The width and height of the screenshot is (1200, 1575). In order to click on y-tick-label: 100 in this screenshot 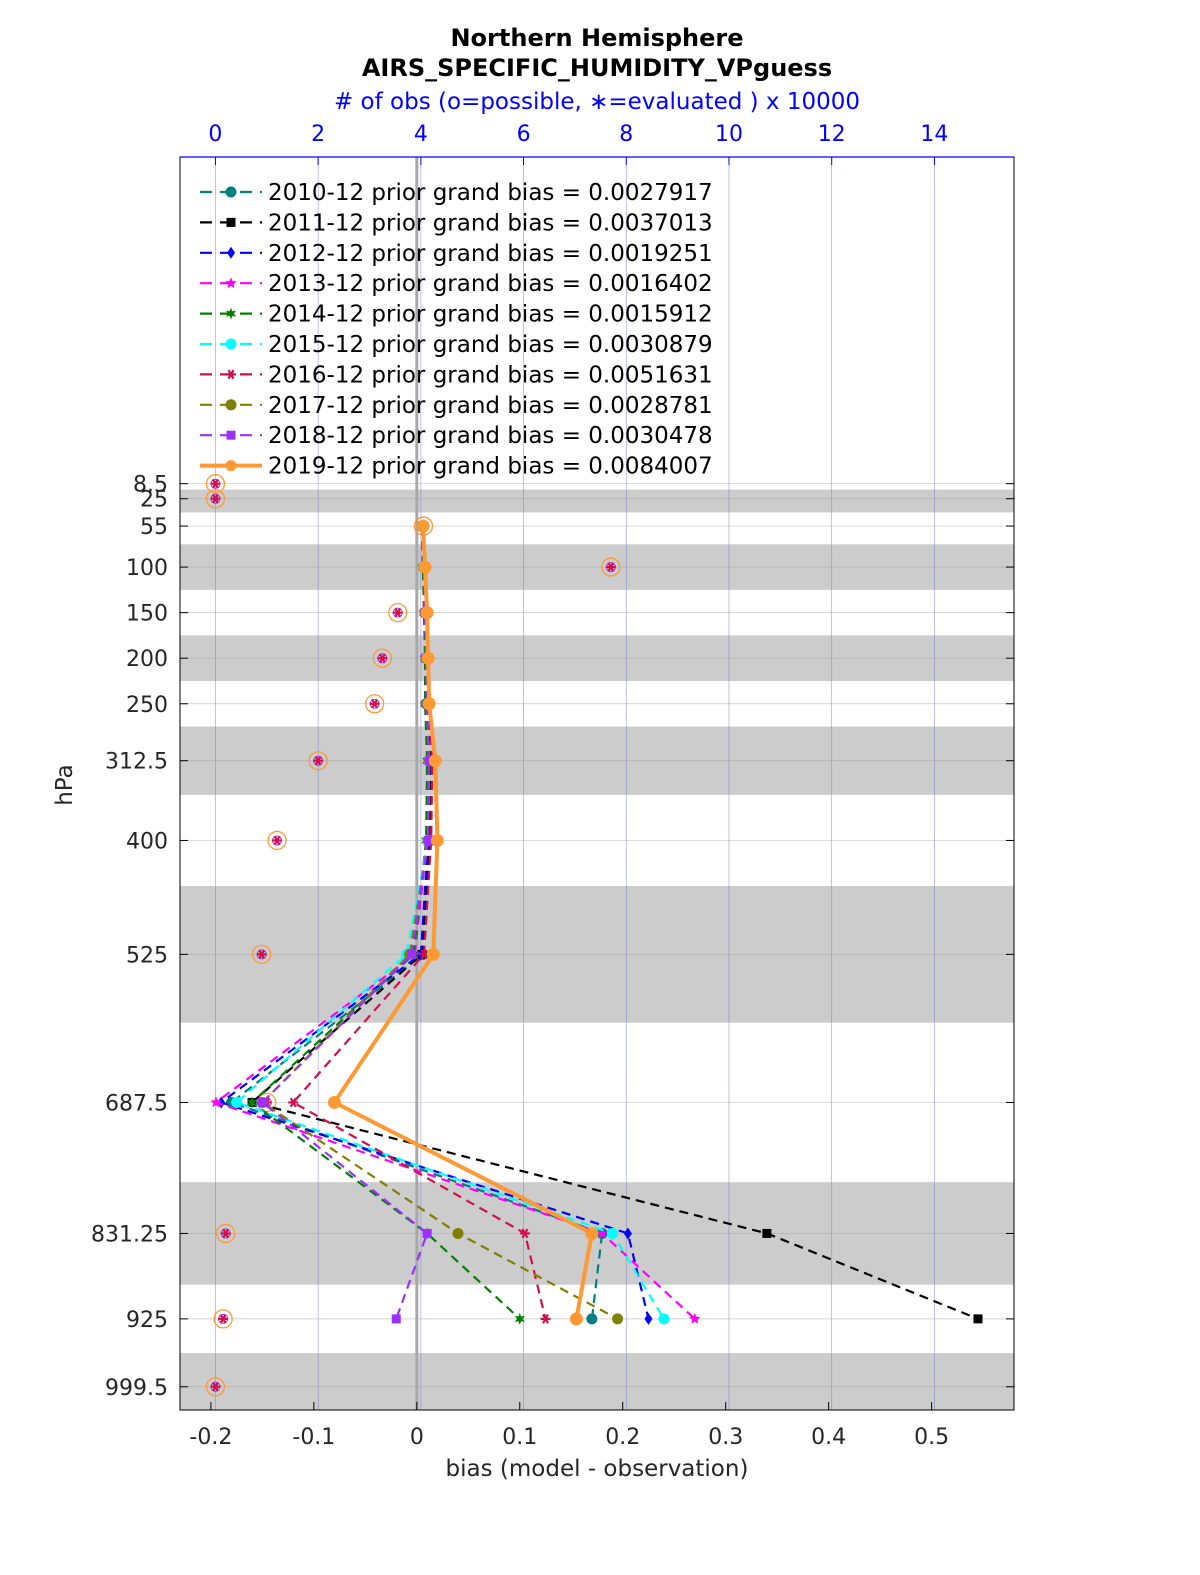, I will do `click(147, 568)`.